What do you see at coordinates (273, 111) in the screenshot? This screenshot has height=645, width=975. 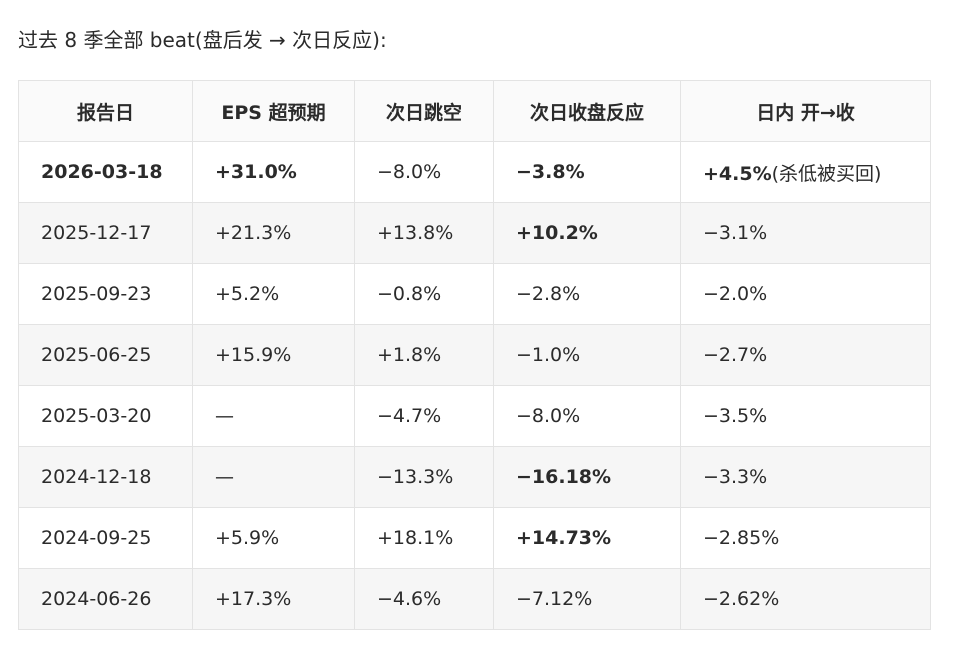 I see `header-cell: EPS 超预期` at bounding box center [273, 111].